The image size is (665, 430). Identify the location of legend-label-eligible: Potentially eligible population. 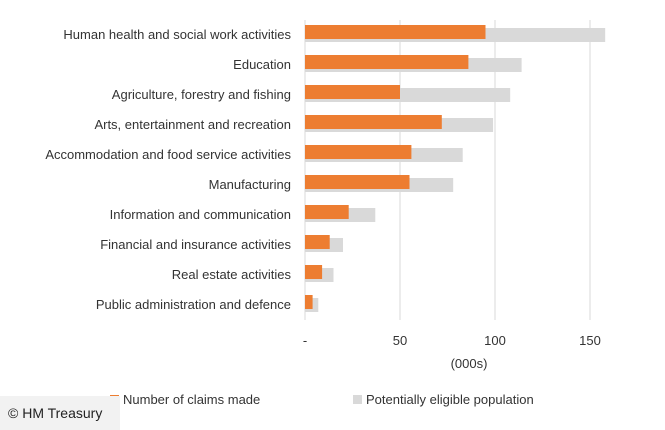
(450, 399).